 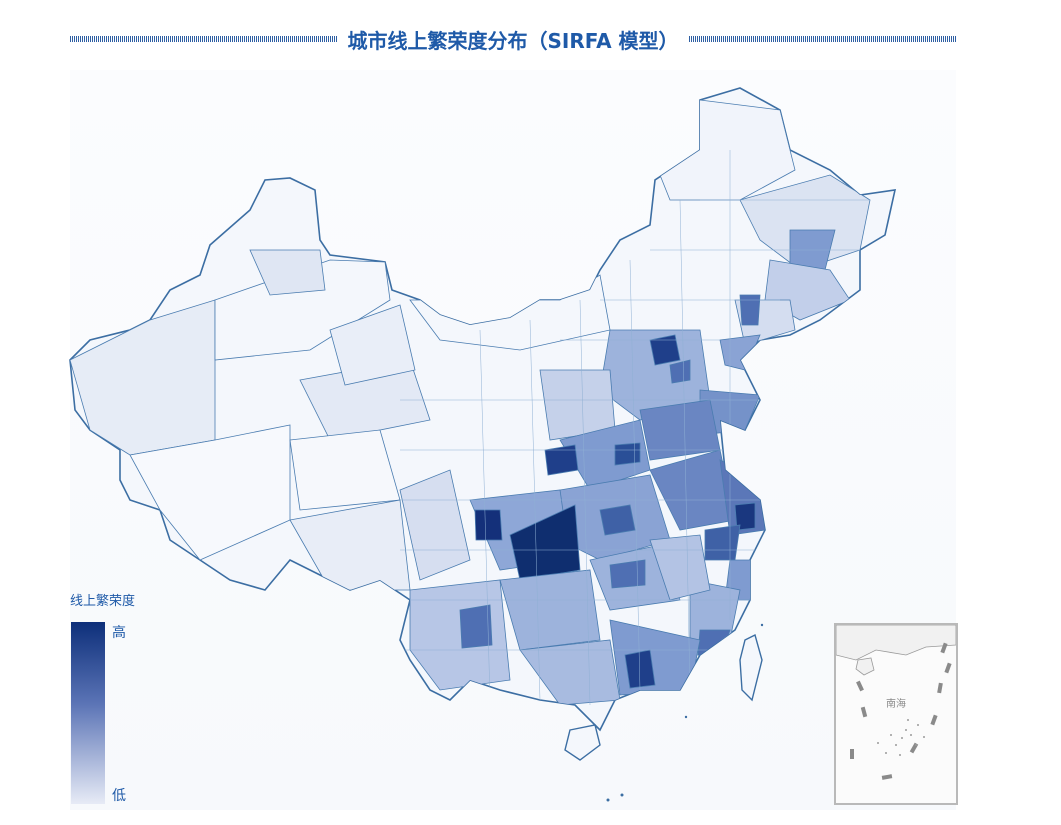 I want to click on region-beijing, so click(x=665, y=350).